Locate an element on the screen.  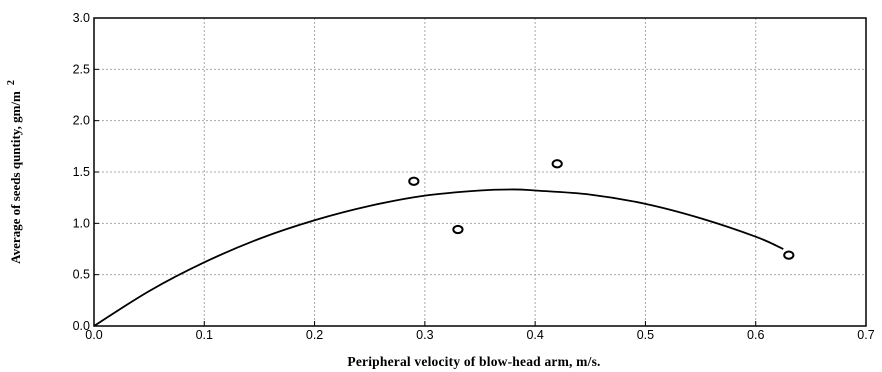
x-tick-label: 0.3 is located at coordinates (424, 335).